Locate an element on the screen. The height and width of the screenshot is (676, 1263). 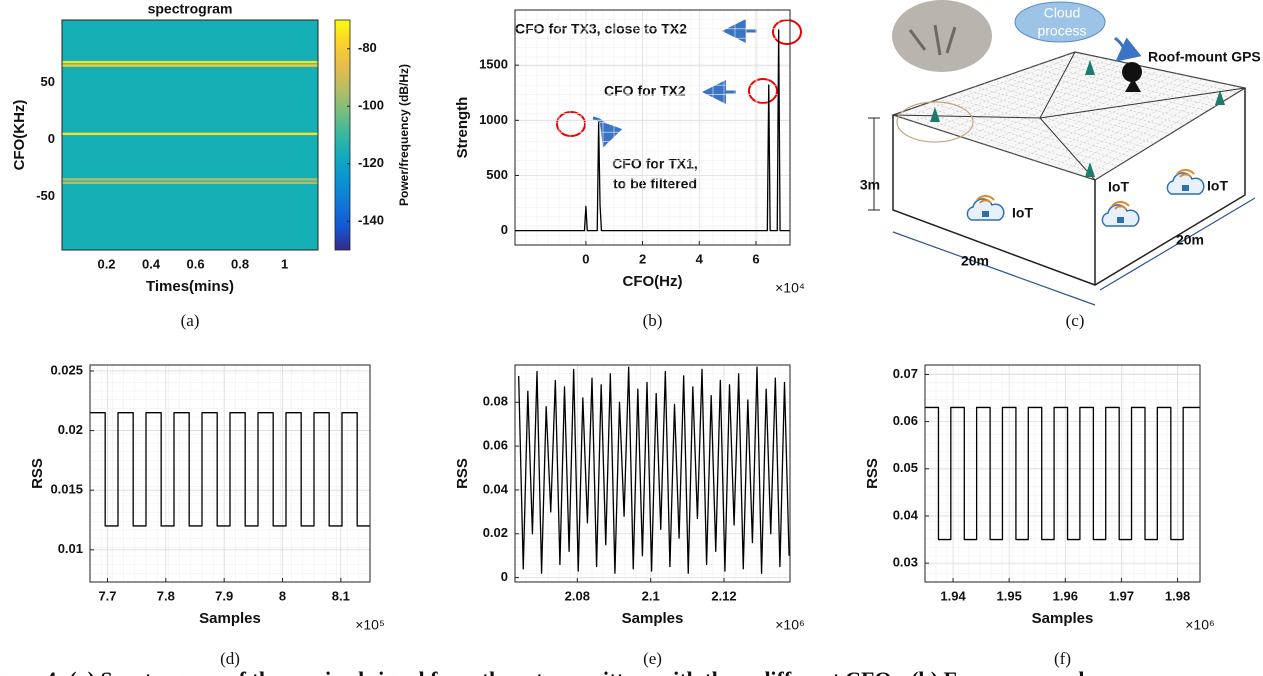
x-tick-label: 7.9 is located at coordinates (224, 595).